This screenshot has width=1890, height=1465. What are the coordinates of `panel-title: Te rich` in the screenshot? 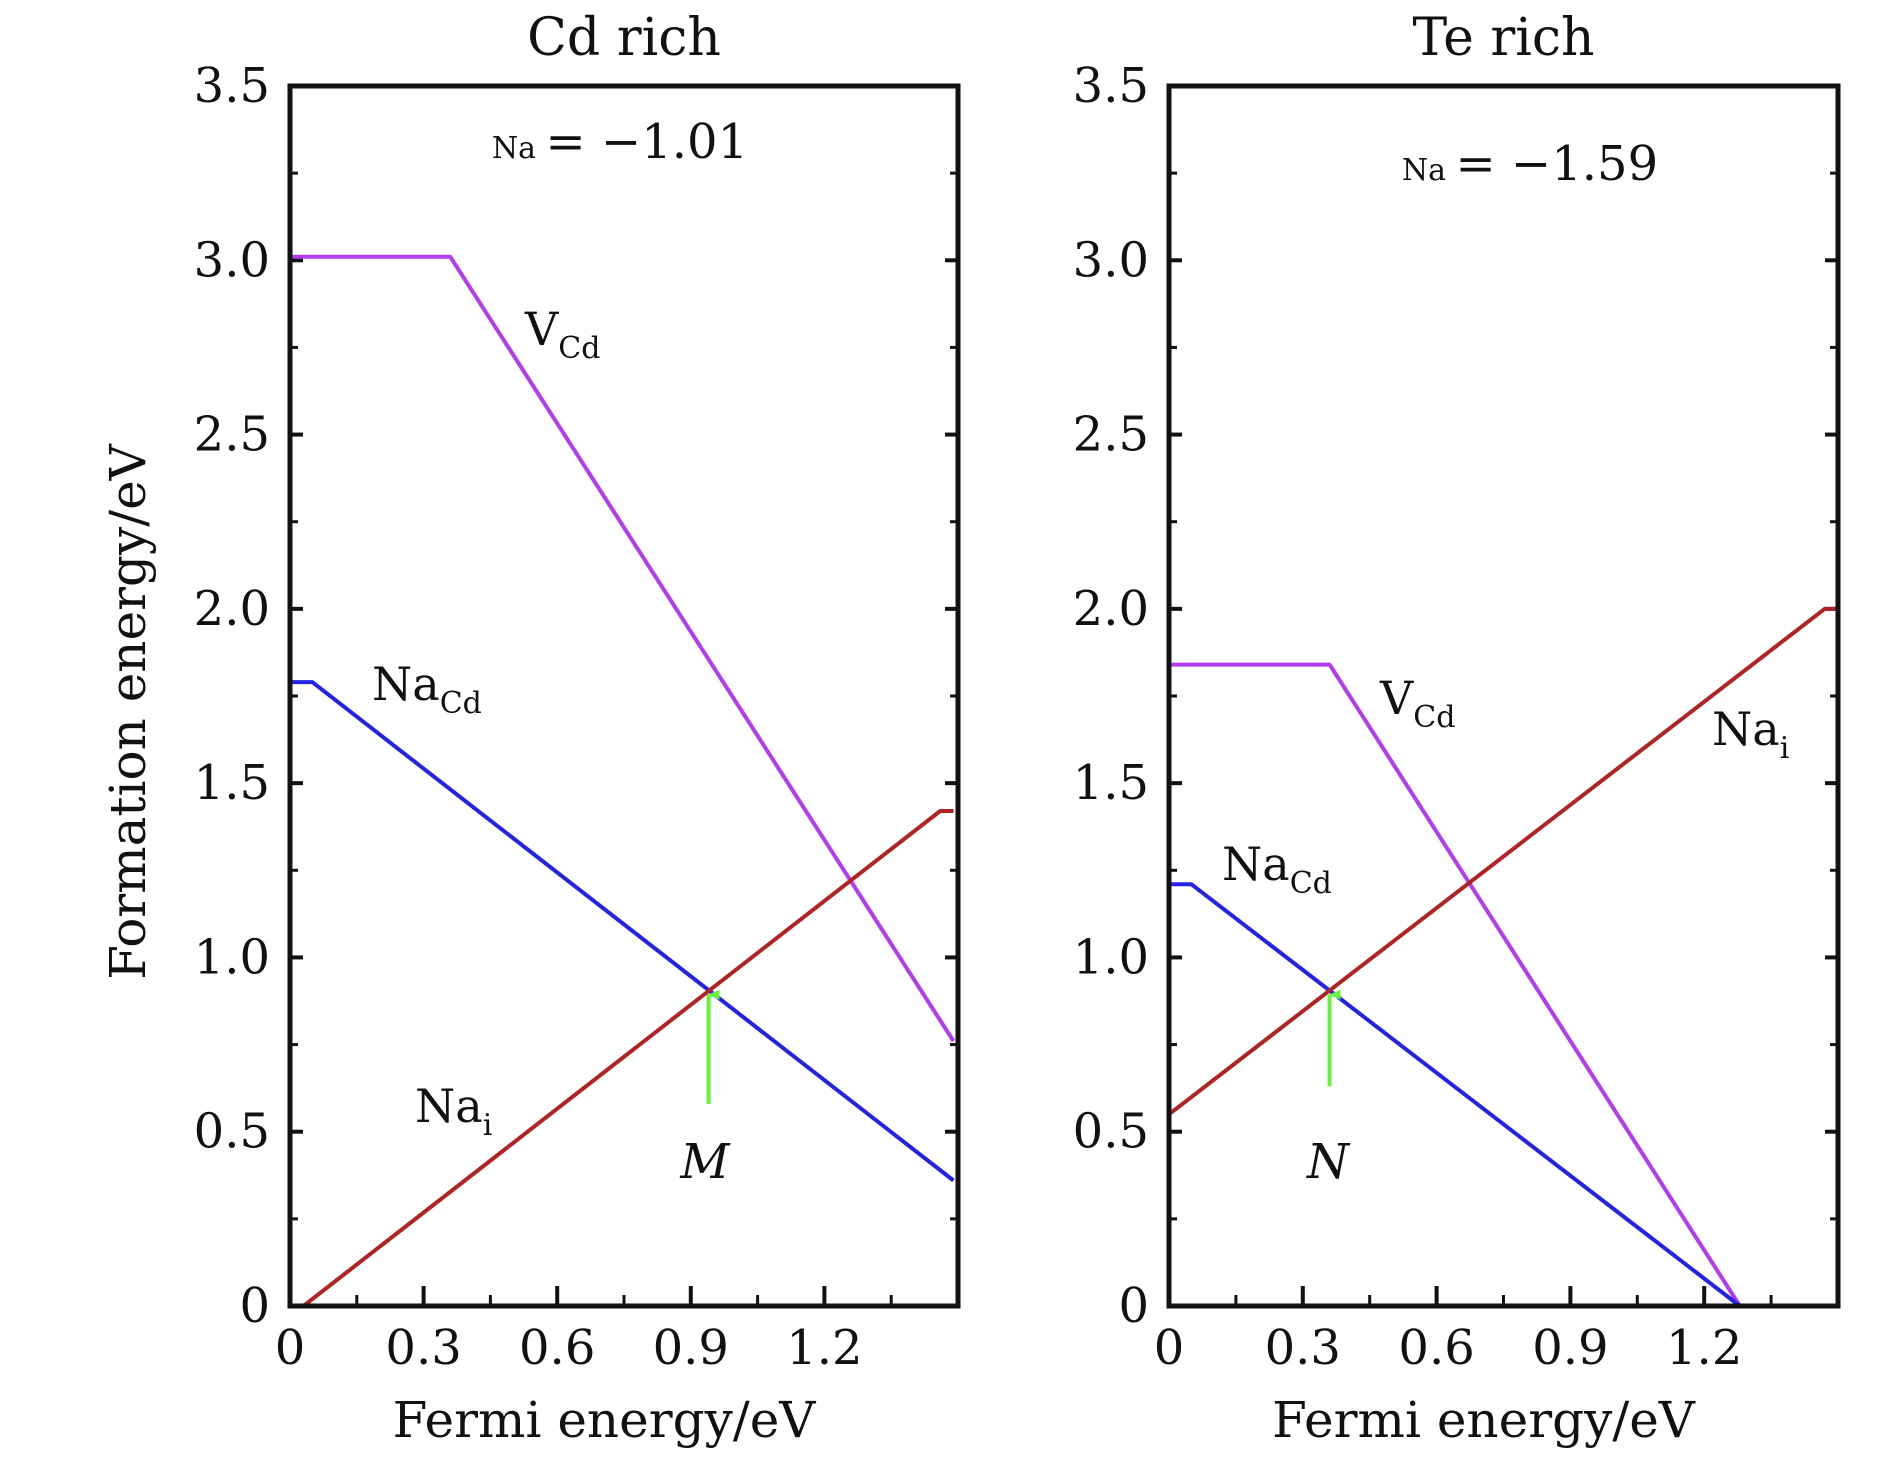 It's located at (1503, 38).